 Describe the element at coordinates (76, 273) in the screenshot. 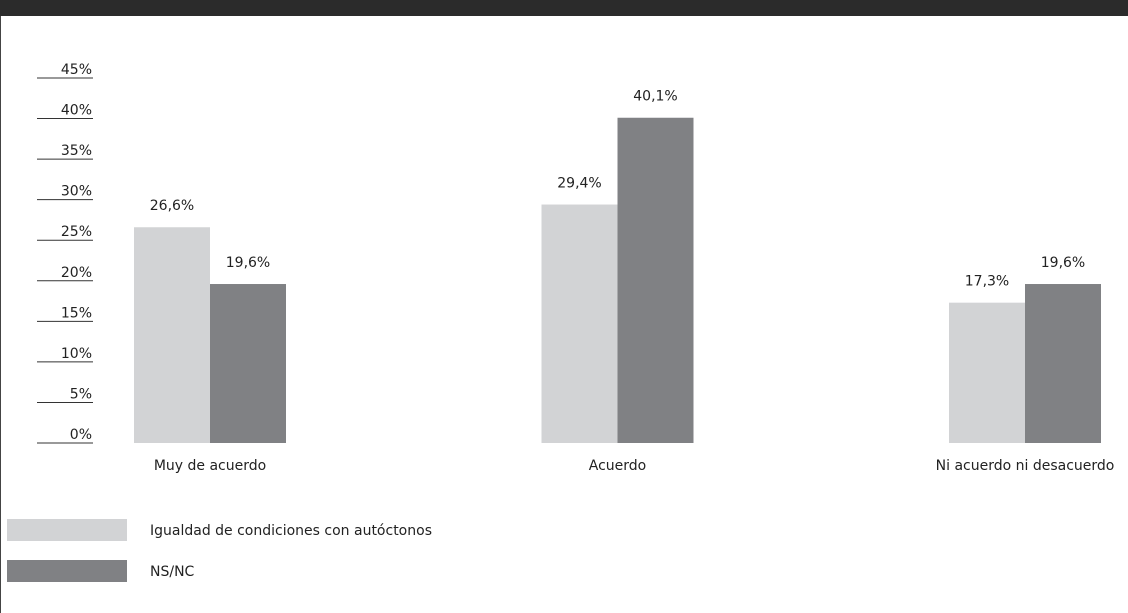

I see `y-tick-label: 20%` at that location.